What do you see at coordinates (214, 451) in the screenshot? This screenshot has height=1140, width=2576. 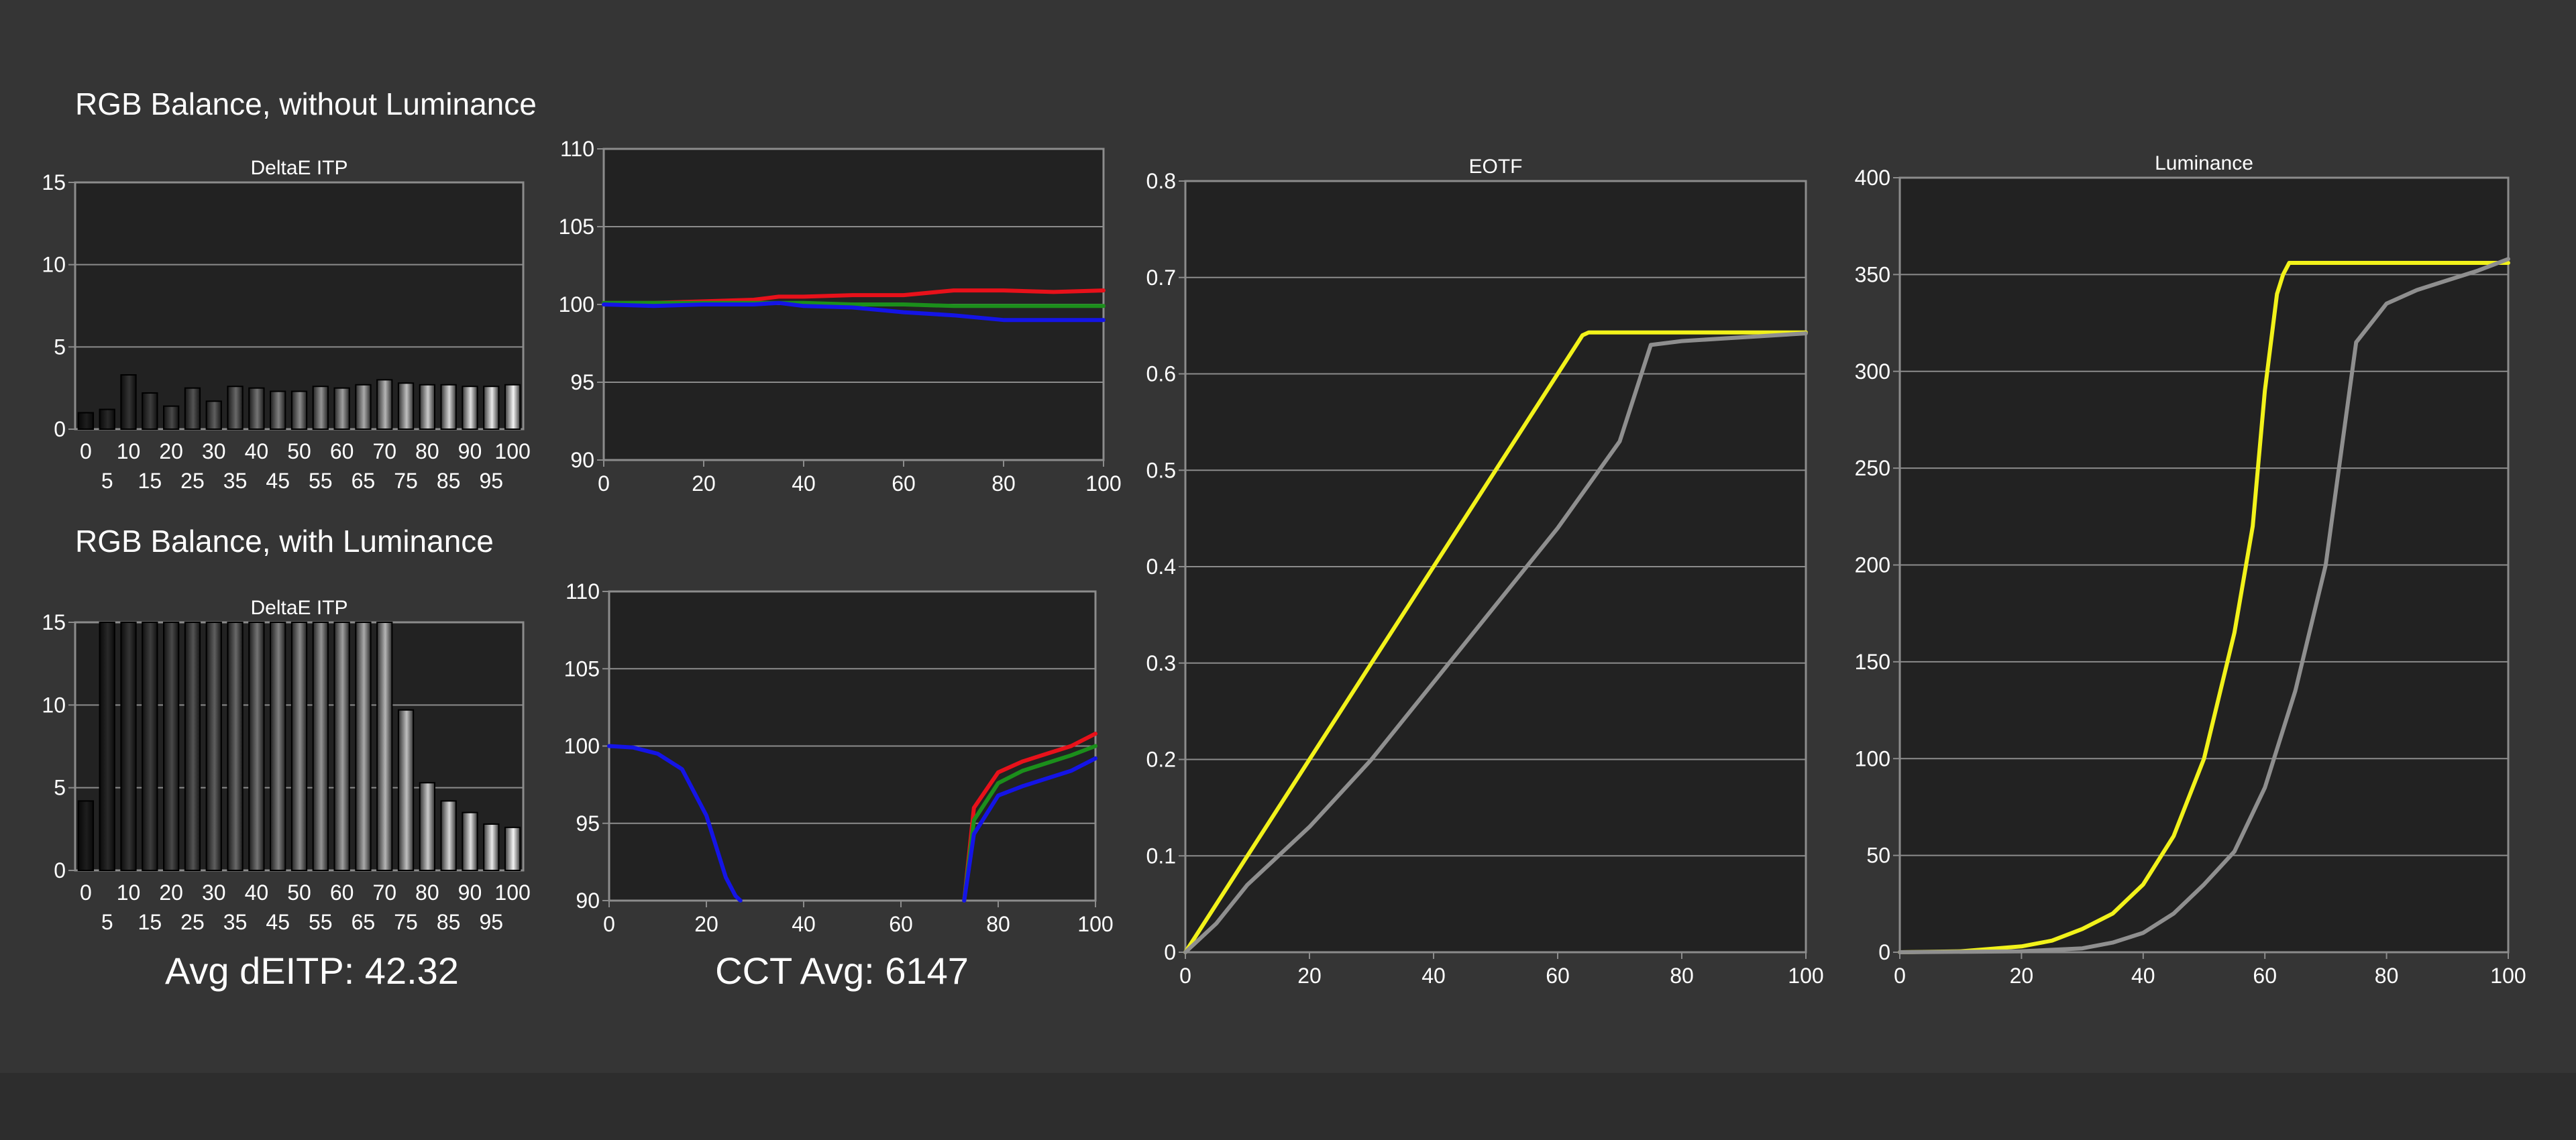 I see `x-tick-label: 30` at bounding box center [214, 451].